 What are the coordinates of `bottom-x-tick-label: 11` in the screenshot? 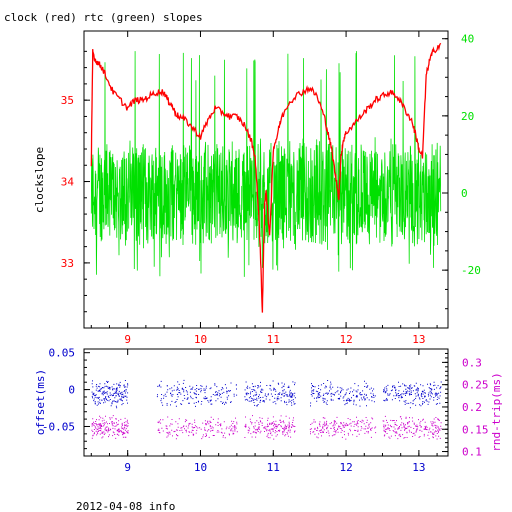 It's located at (273, 467).